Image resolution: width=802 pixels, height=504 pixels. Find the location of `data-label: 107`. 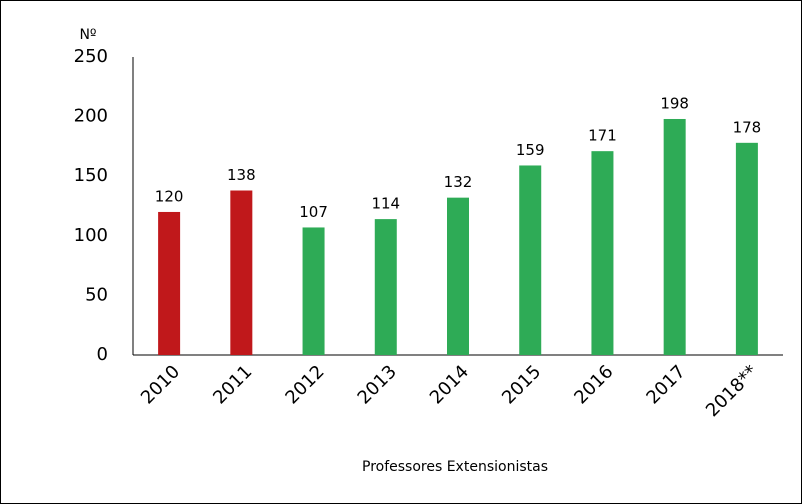

data-label: 107 is located at coordinates (313, 212).